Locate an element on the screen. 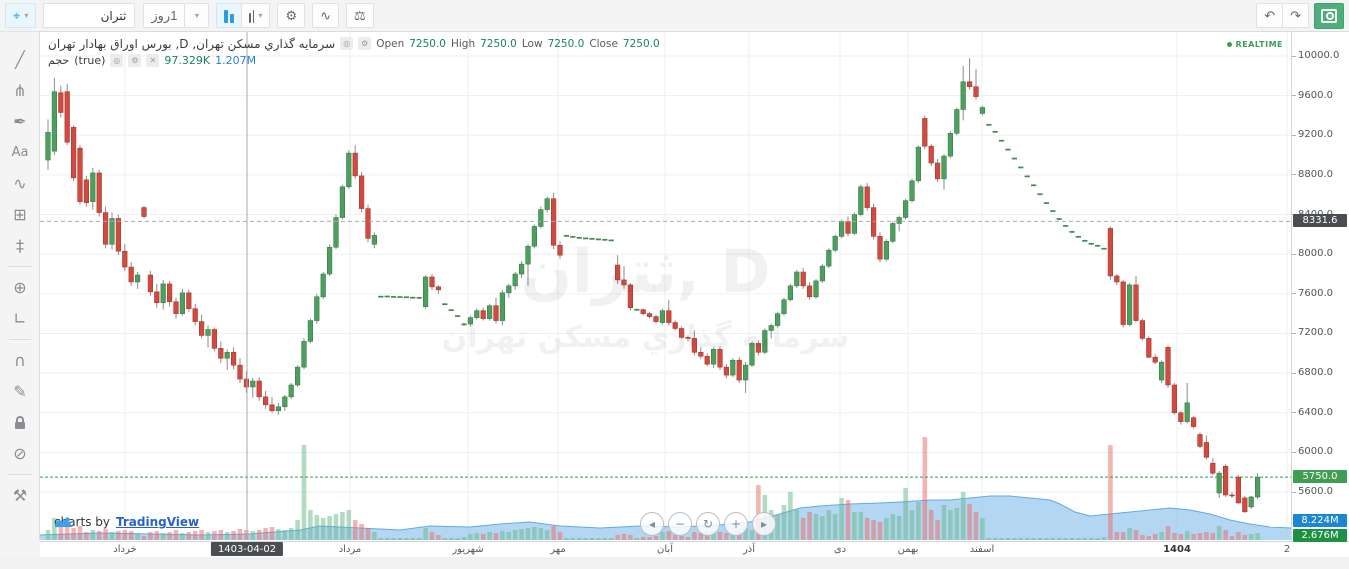 The width and height of the screenshot is (1349, 569). volume-legend-row: حجم (true) ◎ ⚙ ✕ 97.329K 1.207M is located at coordinates (354, 60).